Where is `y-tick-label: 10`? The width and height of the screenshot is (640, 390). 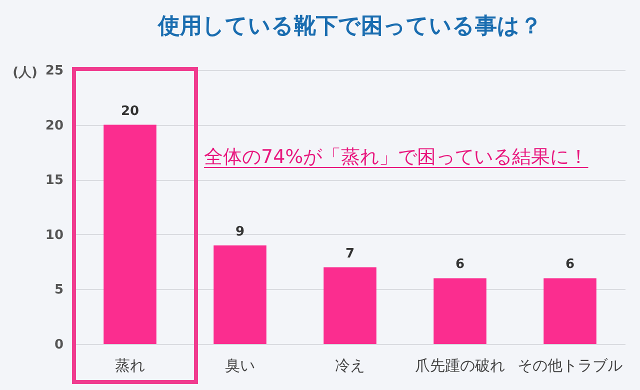 y-tick-label: 10 is located at coordinates (54, 235).